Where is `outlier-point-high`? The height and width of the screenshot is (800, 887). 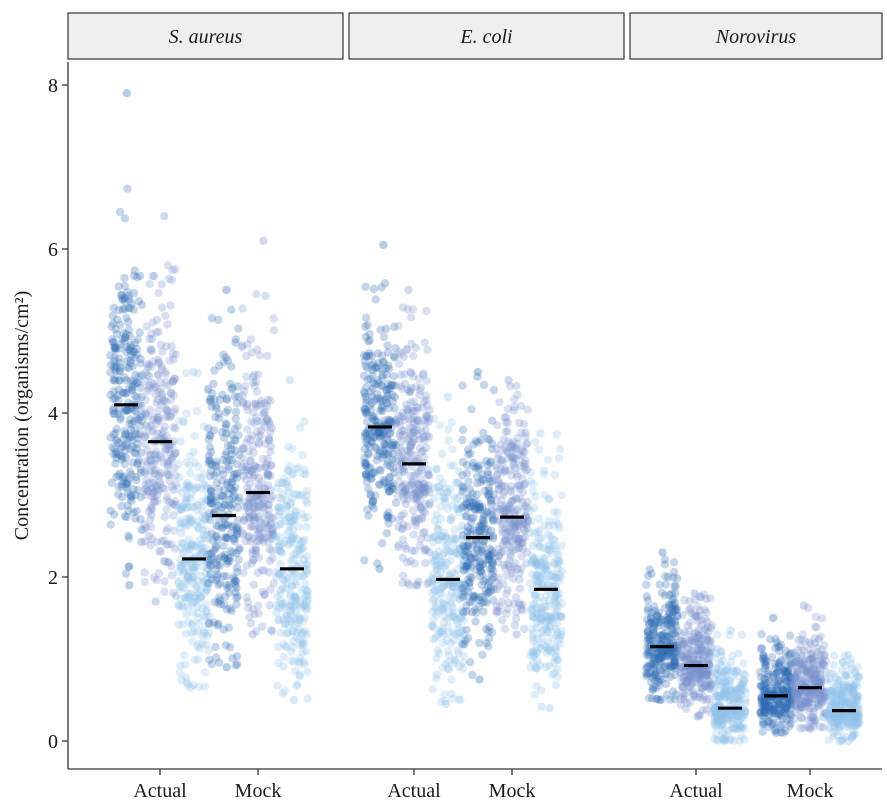 outlier-point-high is located at coordinates (662, 552).